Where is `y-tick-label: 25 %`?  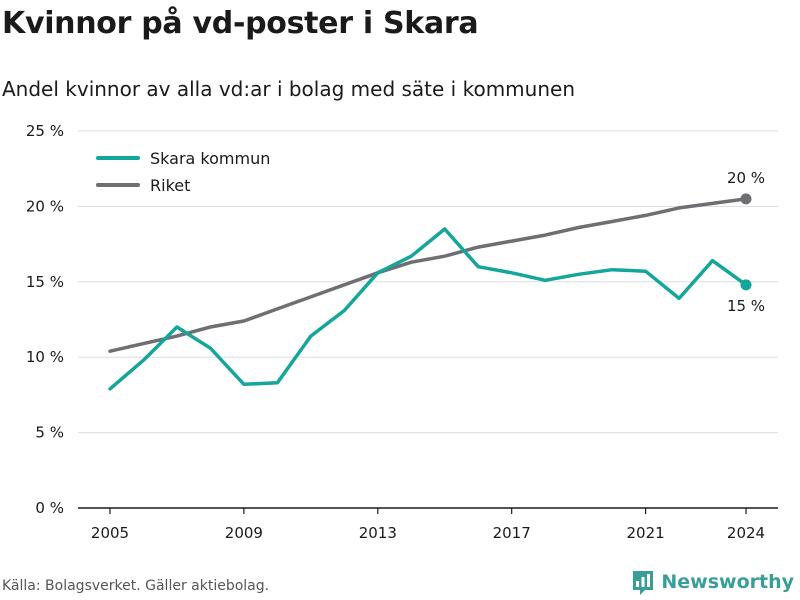 y-tick-label: 25 % is located at coordinates (45, 131).